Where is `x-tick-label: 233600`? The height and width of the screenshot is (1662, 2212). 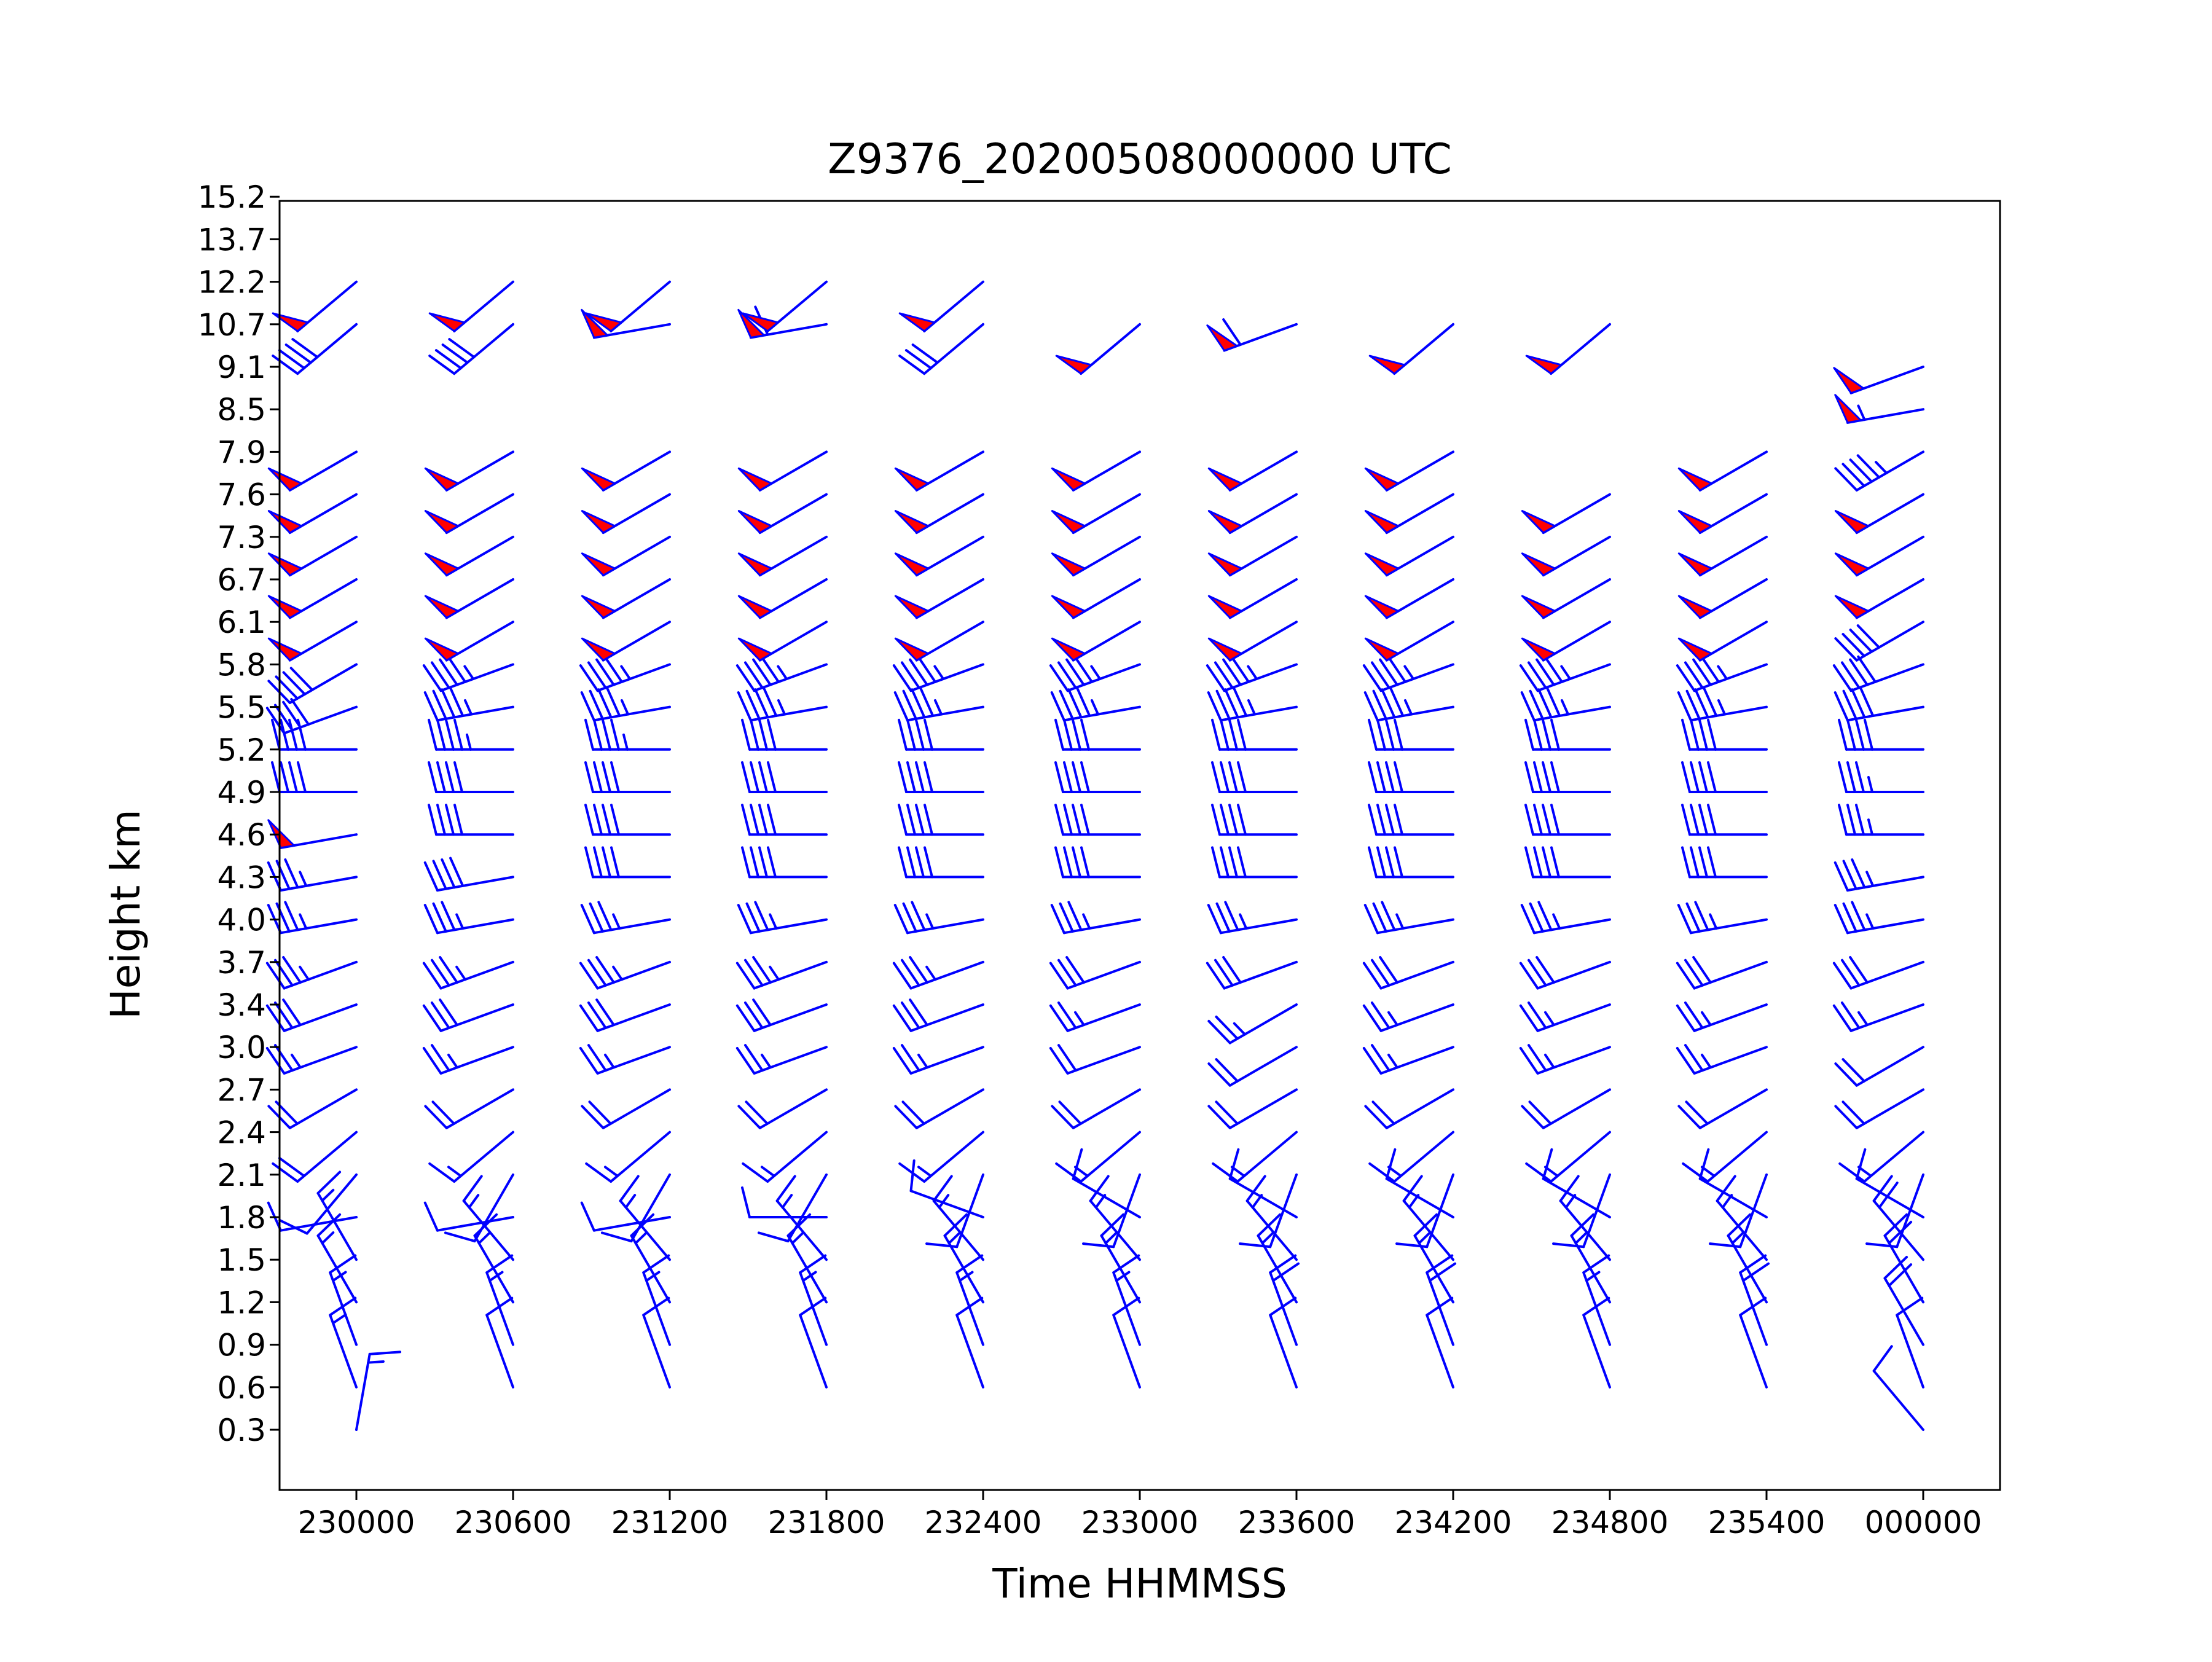 x-tick-label: 233600 is located at coordinates (1296, 1522).